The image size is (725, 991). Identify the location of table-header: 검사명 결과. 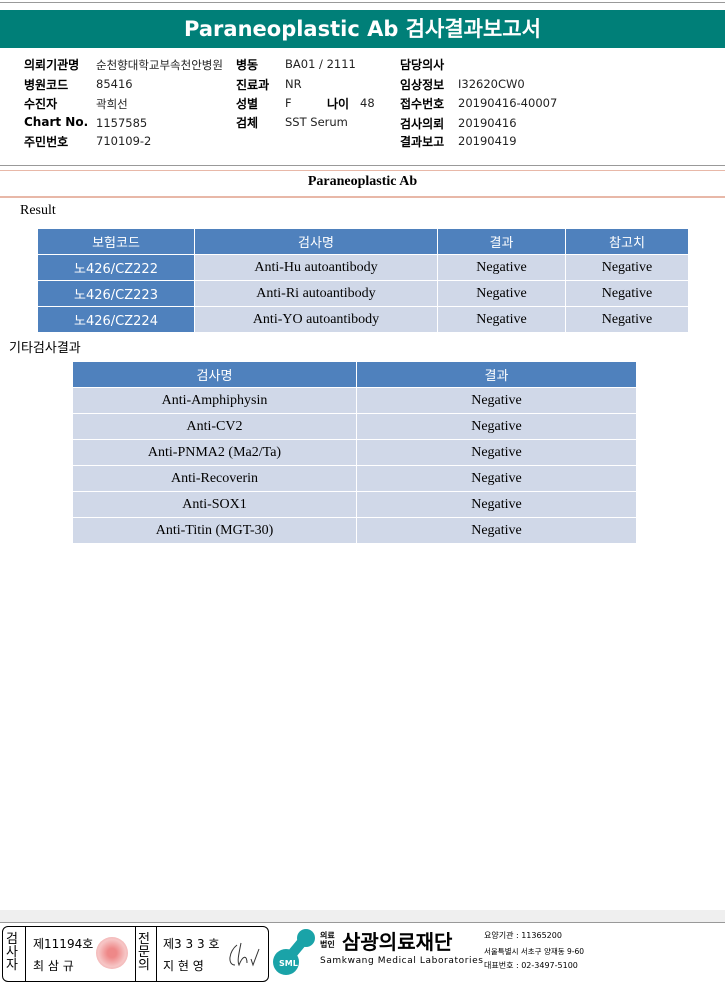
(354, 374).